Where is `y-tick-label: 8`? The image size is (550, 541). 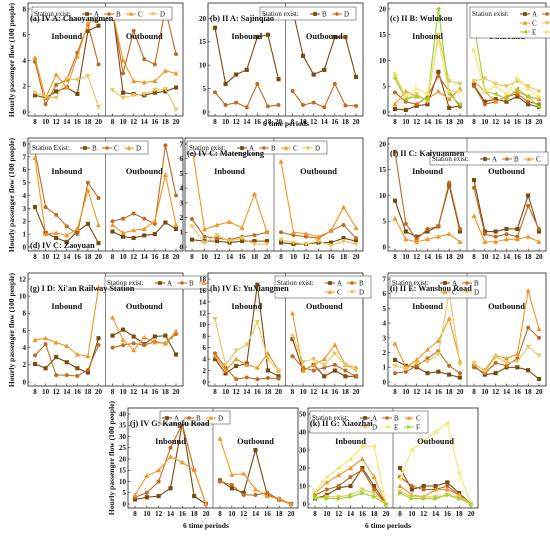 y-tick-label: 8 is located at coordinates (25, 144).